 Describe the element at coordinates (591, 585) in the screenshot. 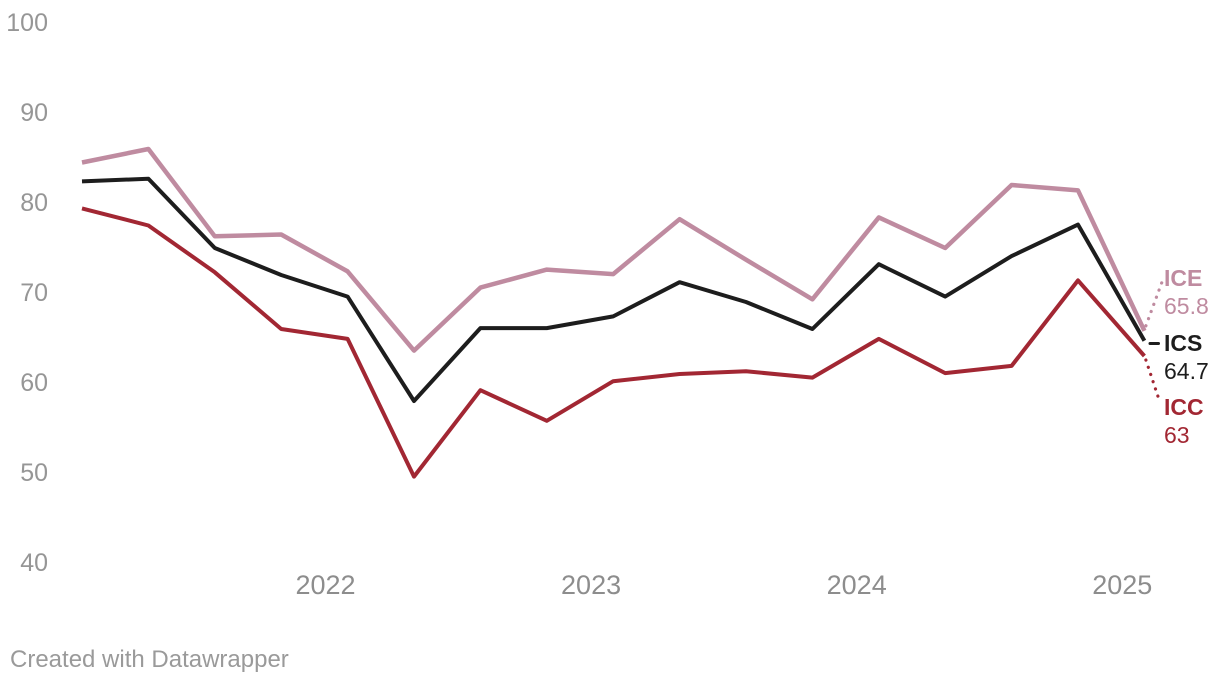

I see `x-tick-label-2023: 2023` at that location.